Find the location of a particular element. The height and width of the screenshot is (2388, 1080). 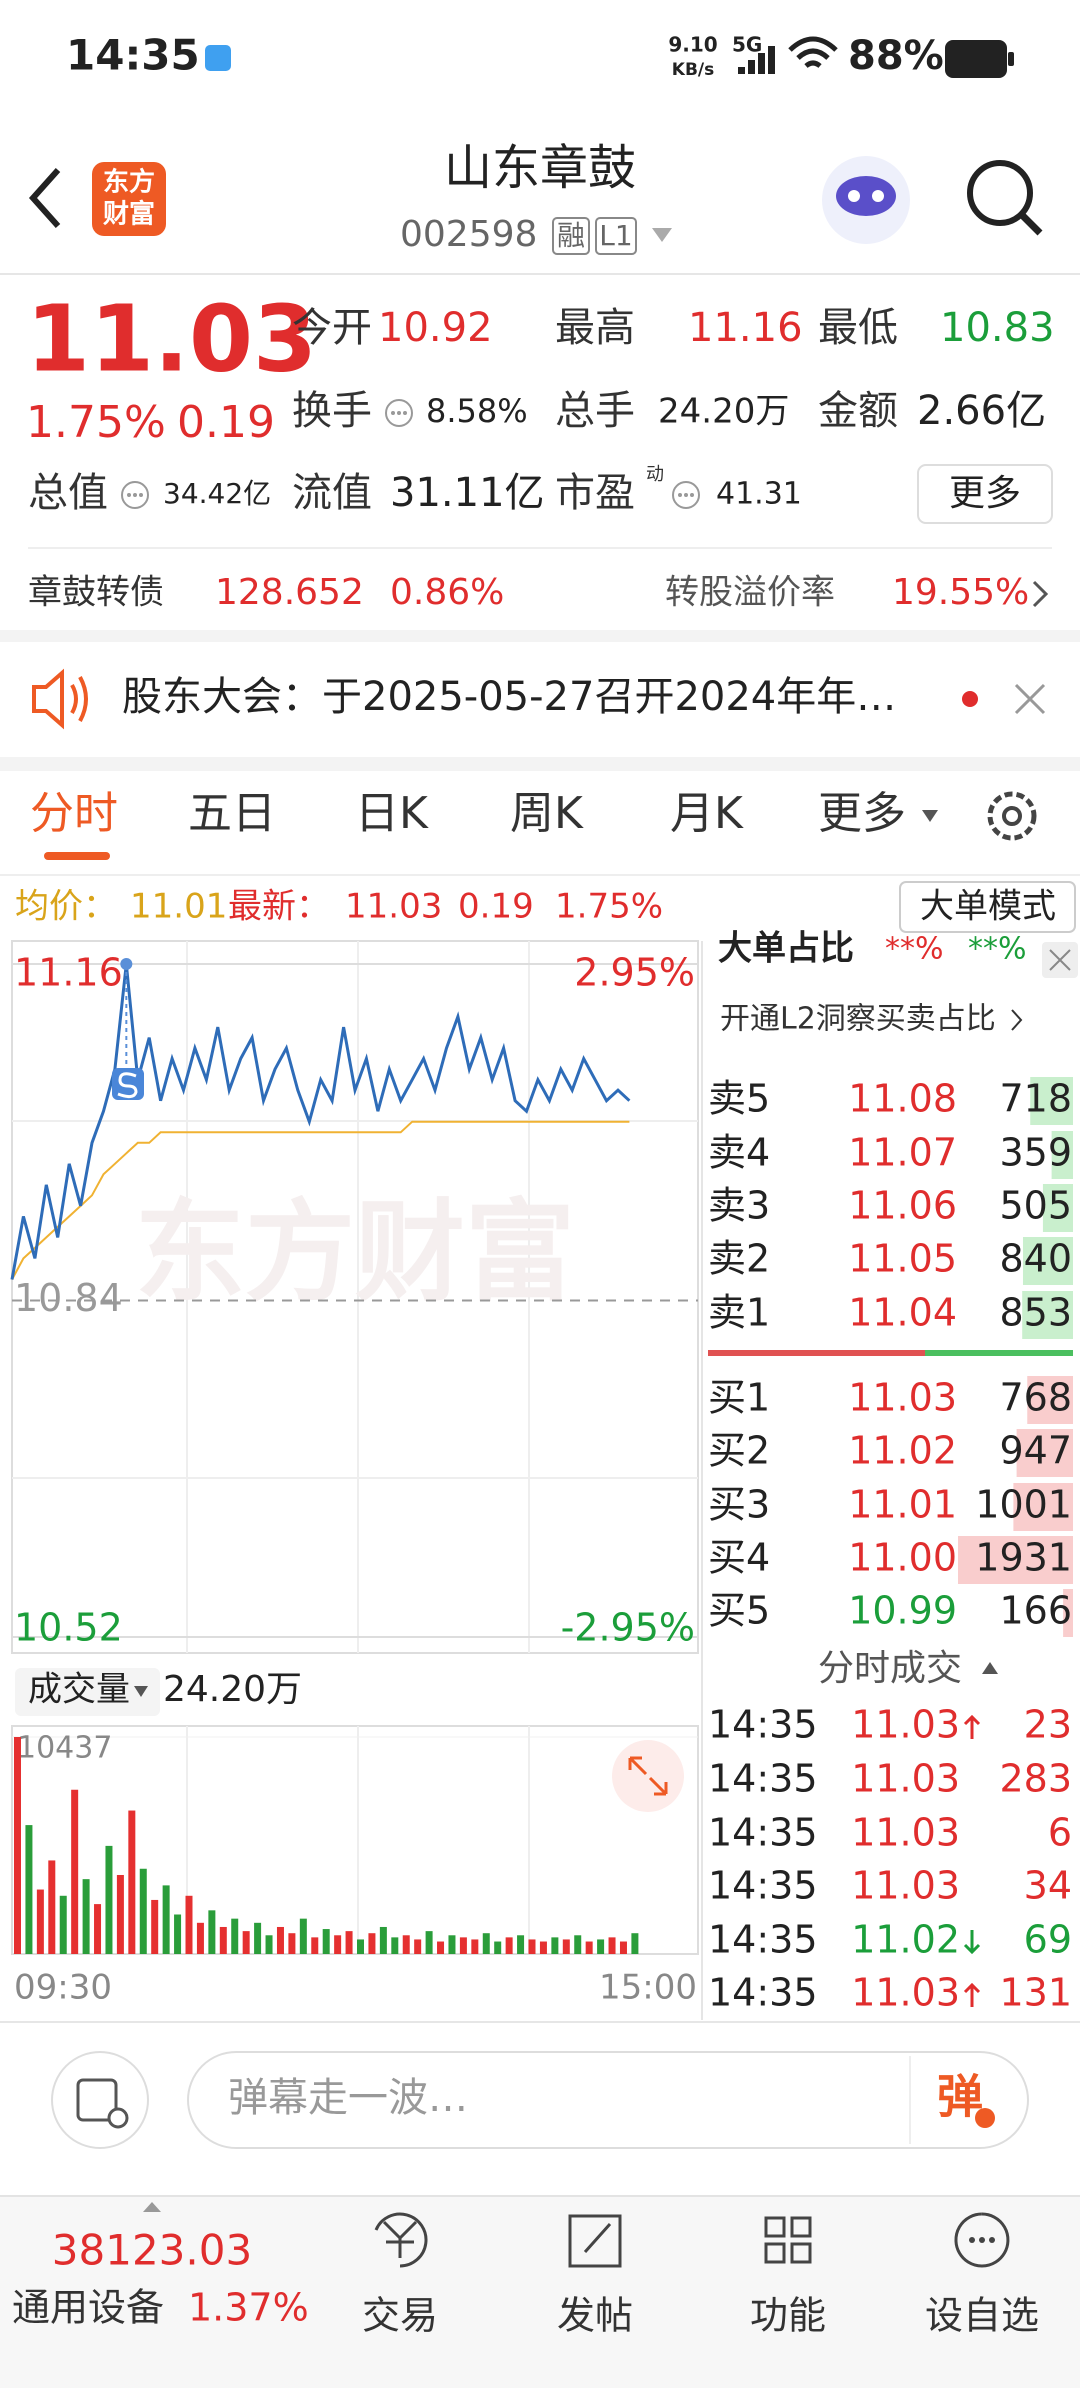

volume-tick-label: 10437 is located at coordinates (64, 1748).